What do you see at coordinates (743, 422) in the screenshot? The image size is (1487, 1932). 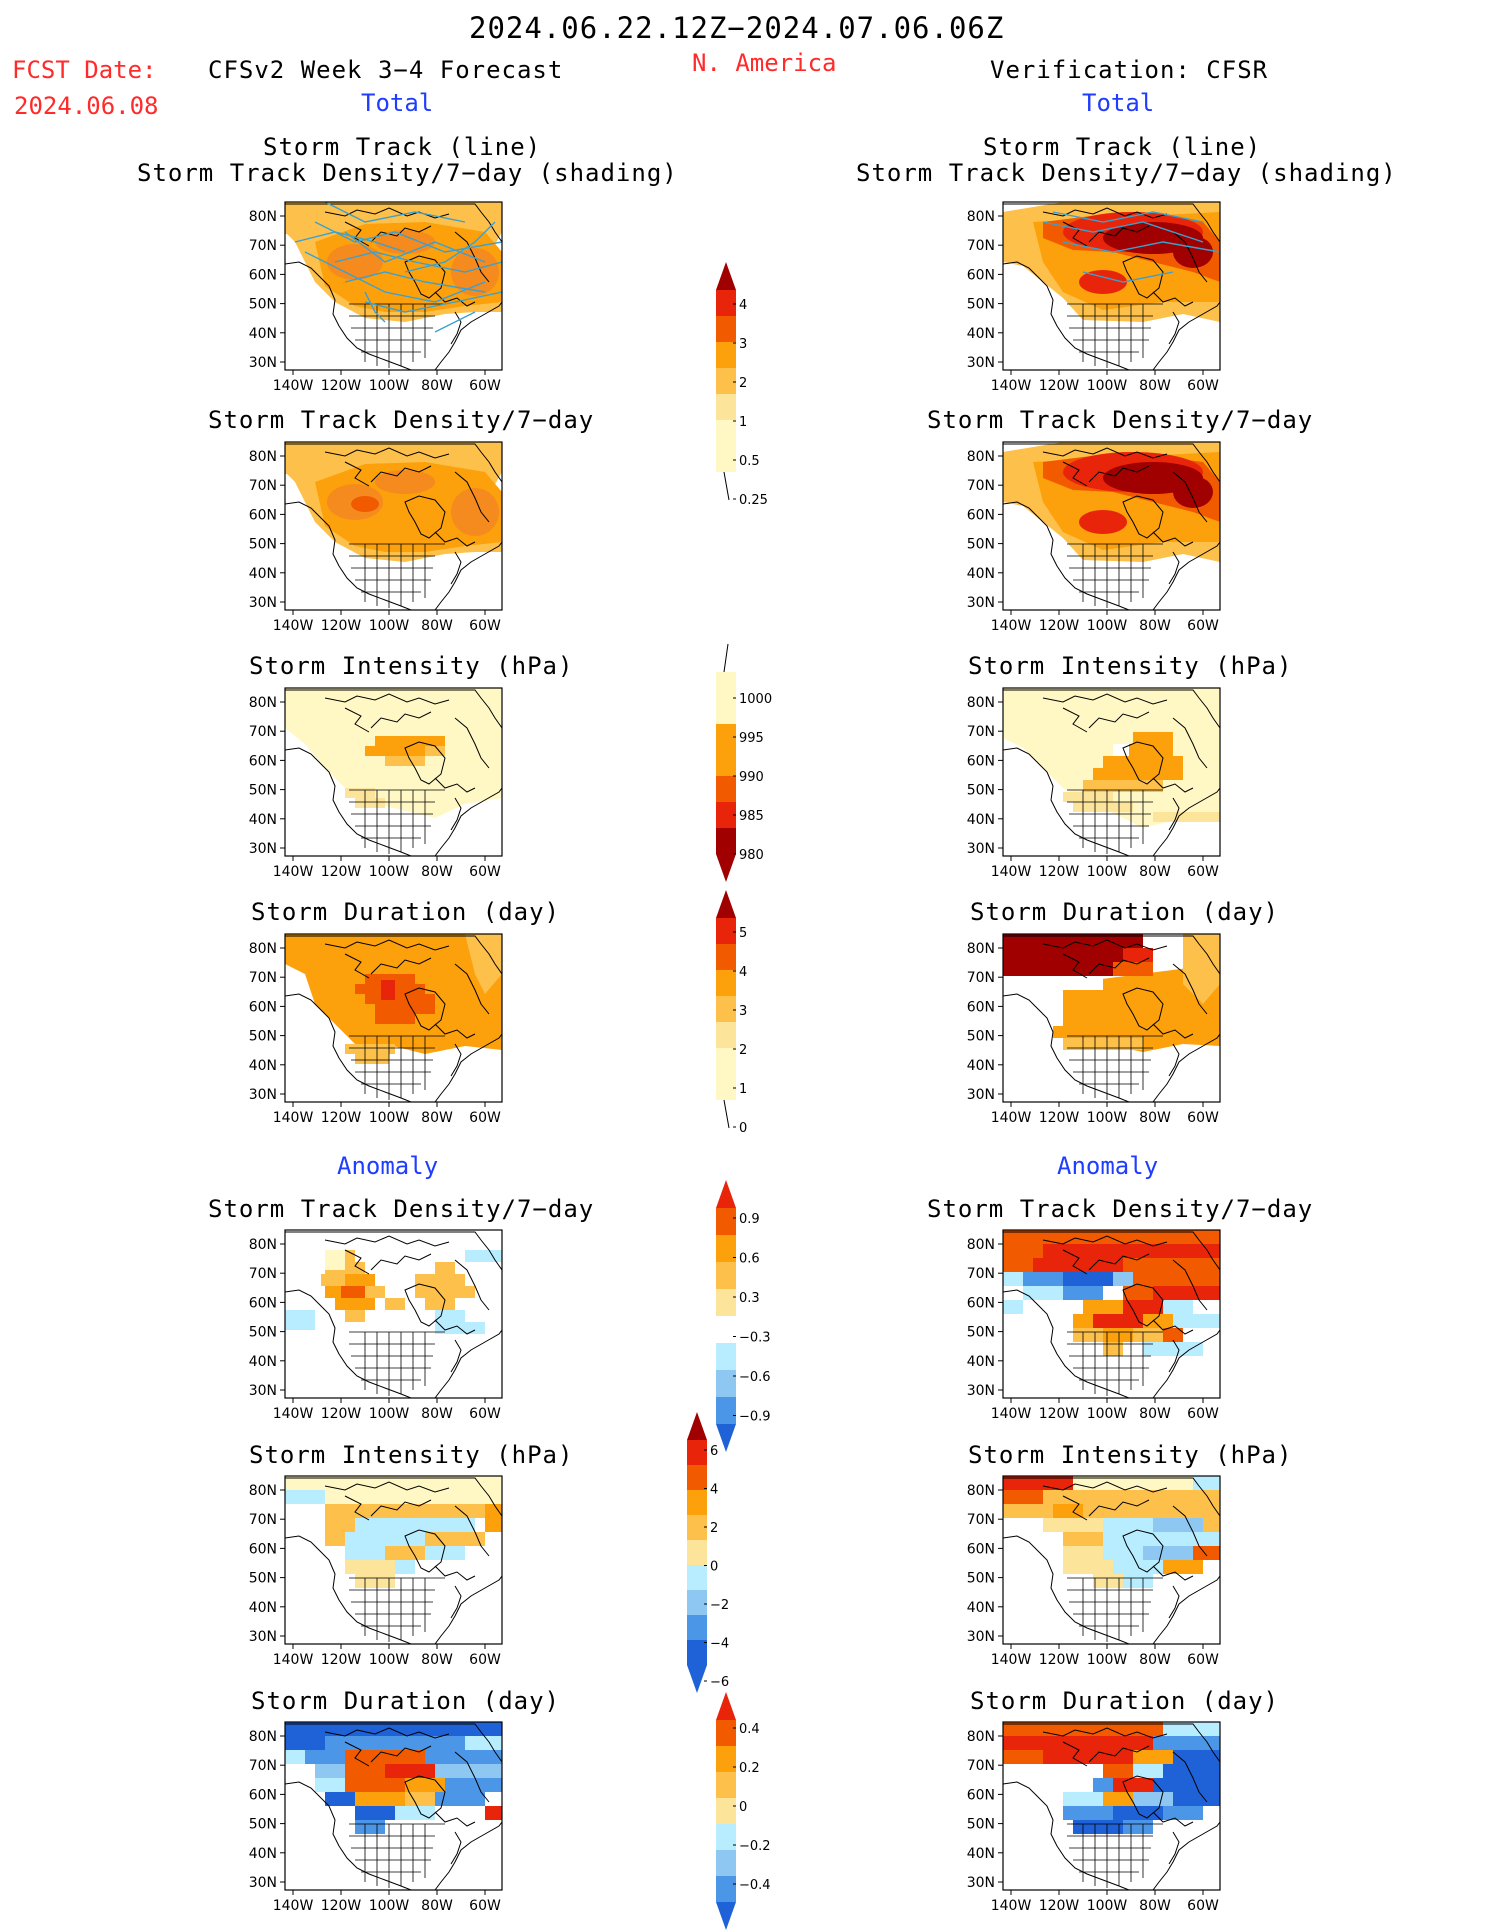 I see `colorbar-label: 1` at bounding box center [743, 422].